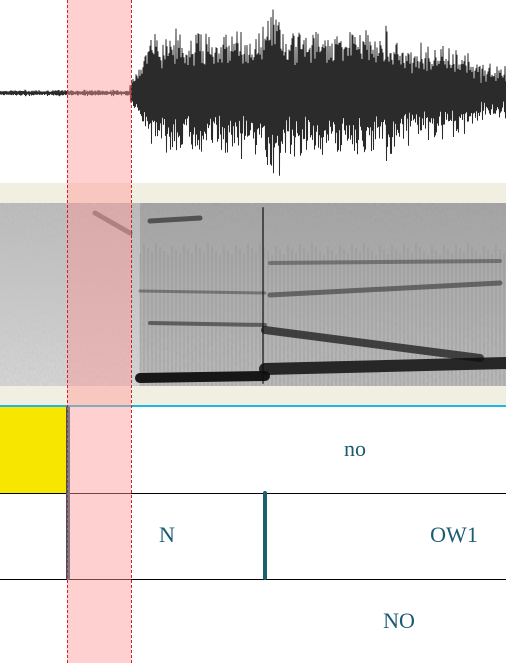 Image resolution: width=506 pixels, height=663 pixels. Describe the element at coordinates (167, 534) in the screenshot. I see `tier-phone-label-n: N` at that location.